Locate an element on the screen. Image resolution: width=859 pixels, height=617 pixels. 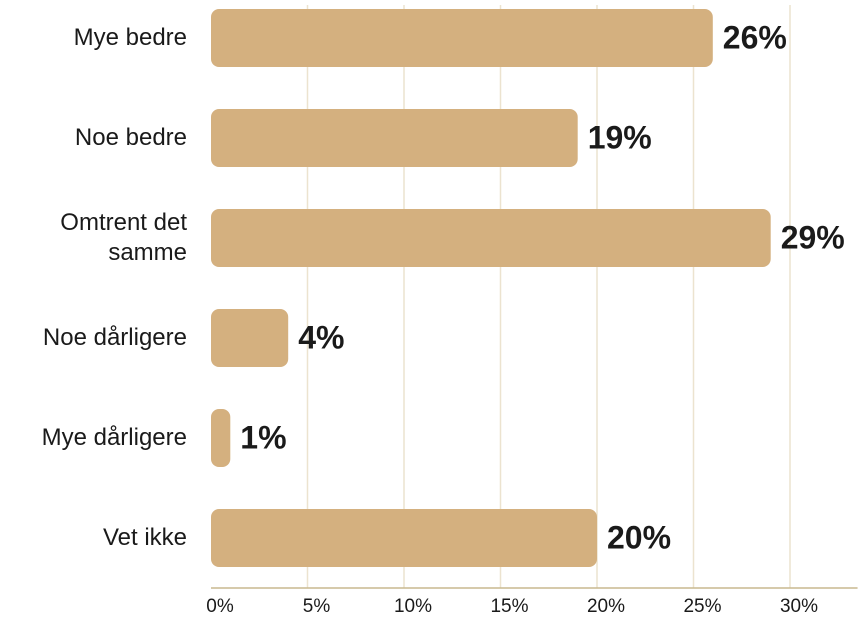
category-label: Vet ikke is located at coordinates (144, 537).